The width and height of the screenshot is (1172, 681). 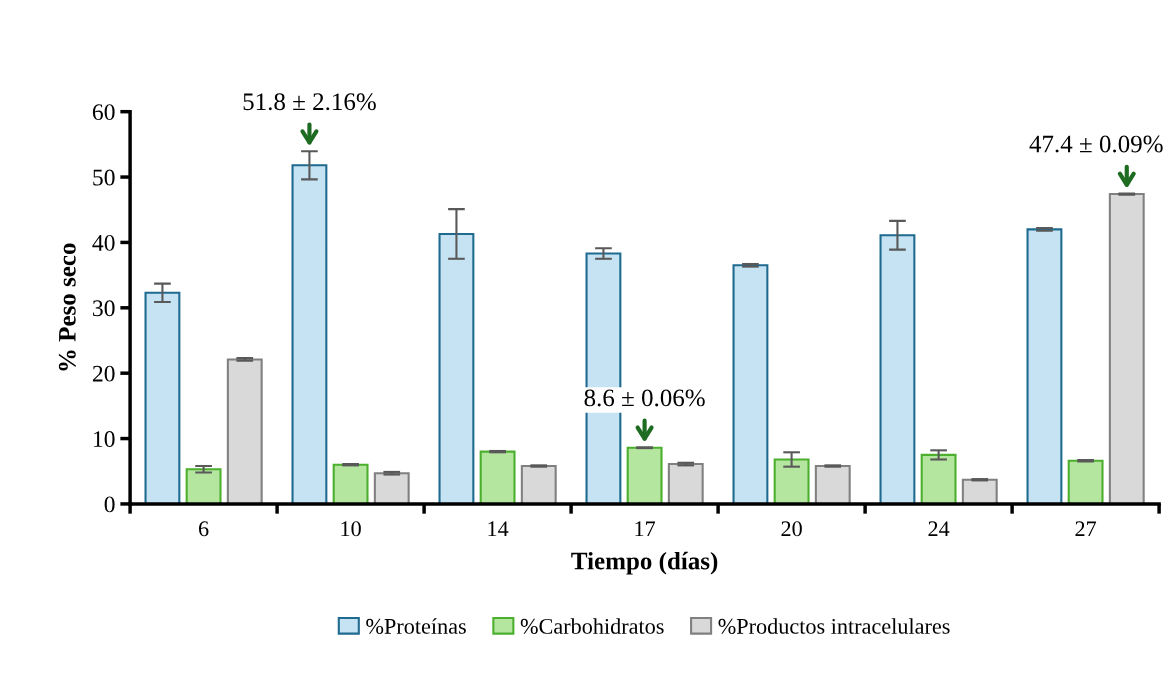 What do you see at coordinates (103, 112) in the screenshot?
I see `y-tick-label: 60` at bounding box center [103, 112].